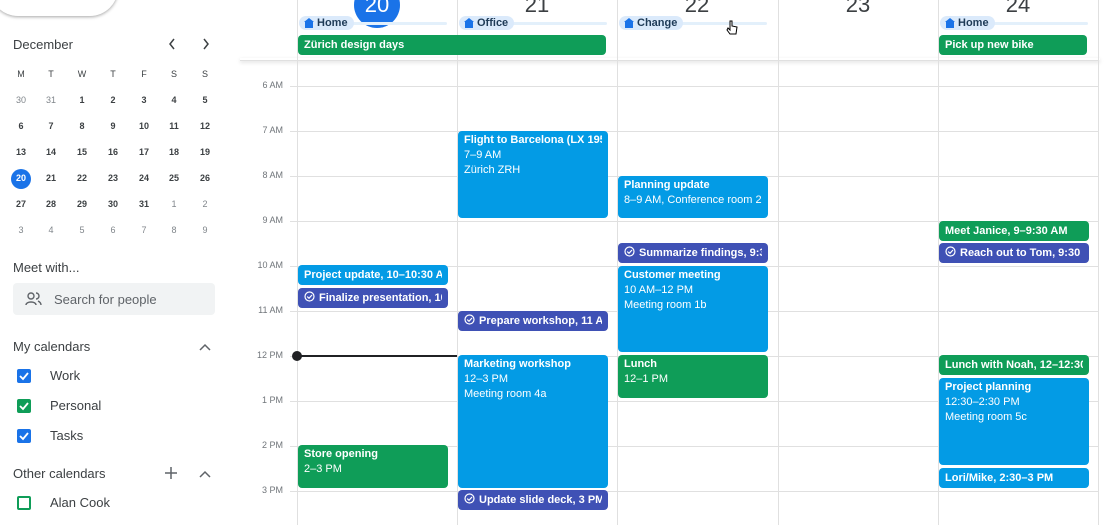 This screenshot has height=525, width=1112. Describe the element at coordinates (143, 126) in the screenshot. I see `mini-date: 10` at that location.